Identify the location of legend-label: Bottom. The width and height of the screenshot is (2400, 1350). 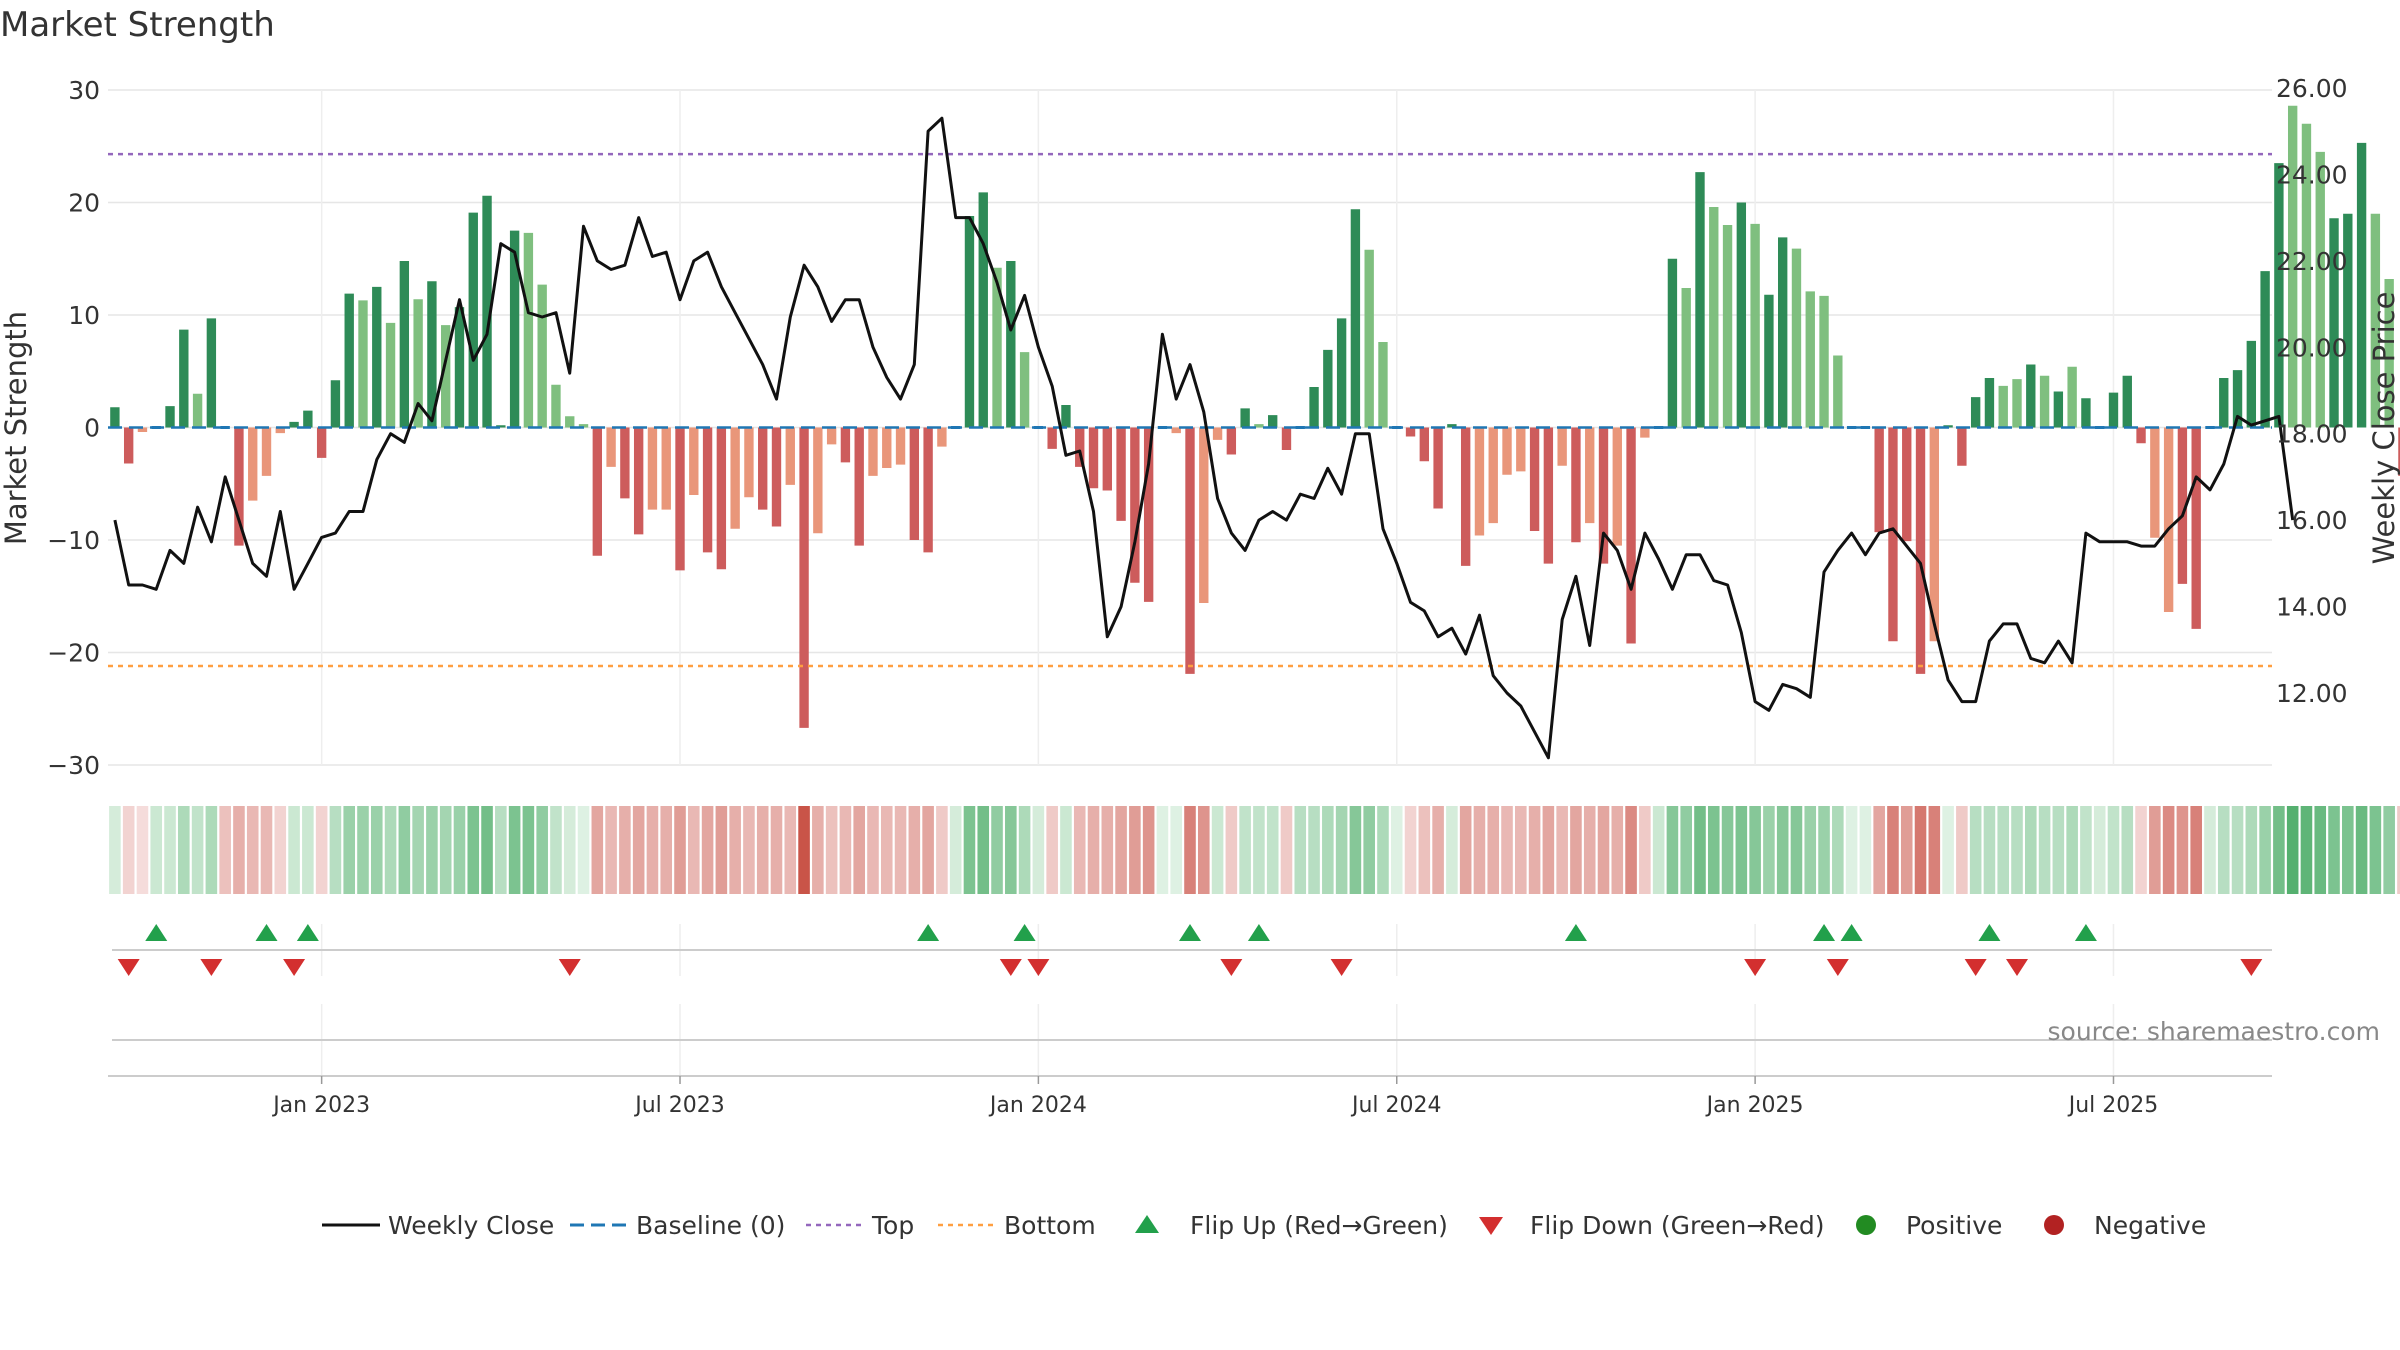
(1050, 1225).